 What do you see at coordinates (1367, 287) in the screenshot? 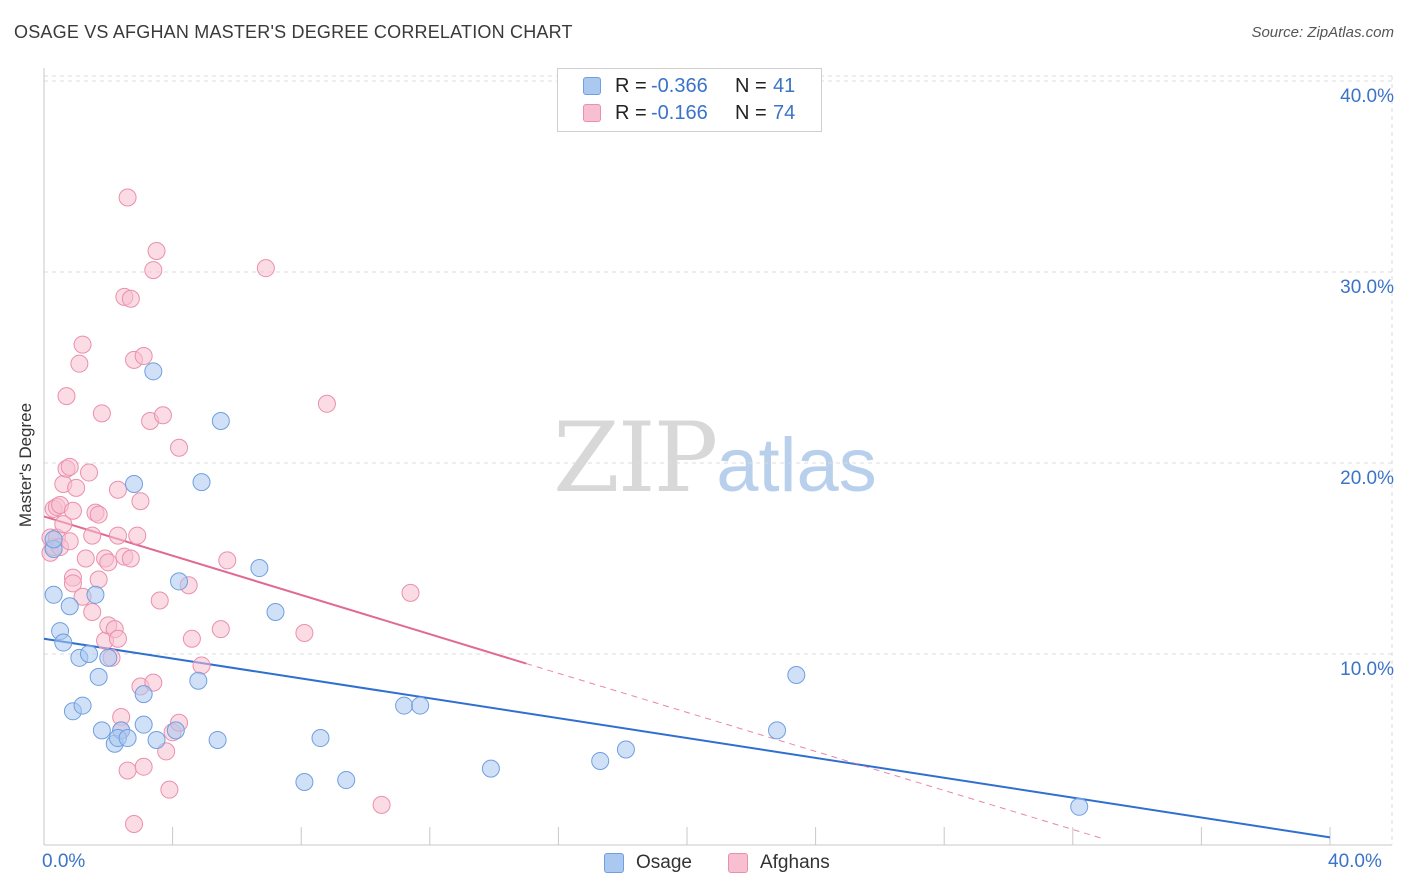
I see `y-tick-30: 30.0%` at bounding box center [1367, 287].